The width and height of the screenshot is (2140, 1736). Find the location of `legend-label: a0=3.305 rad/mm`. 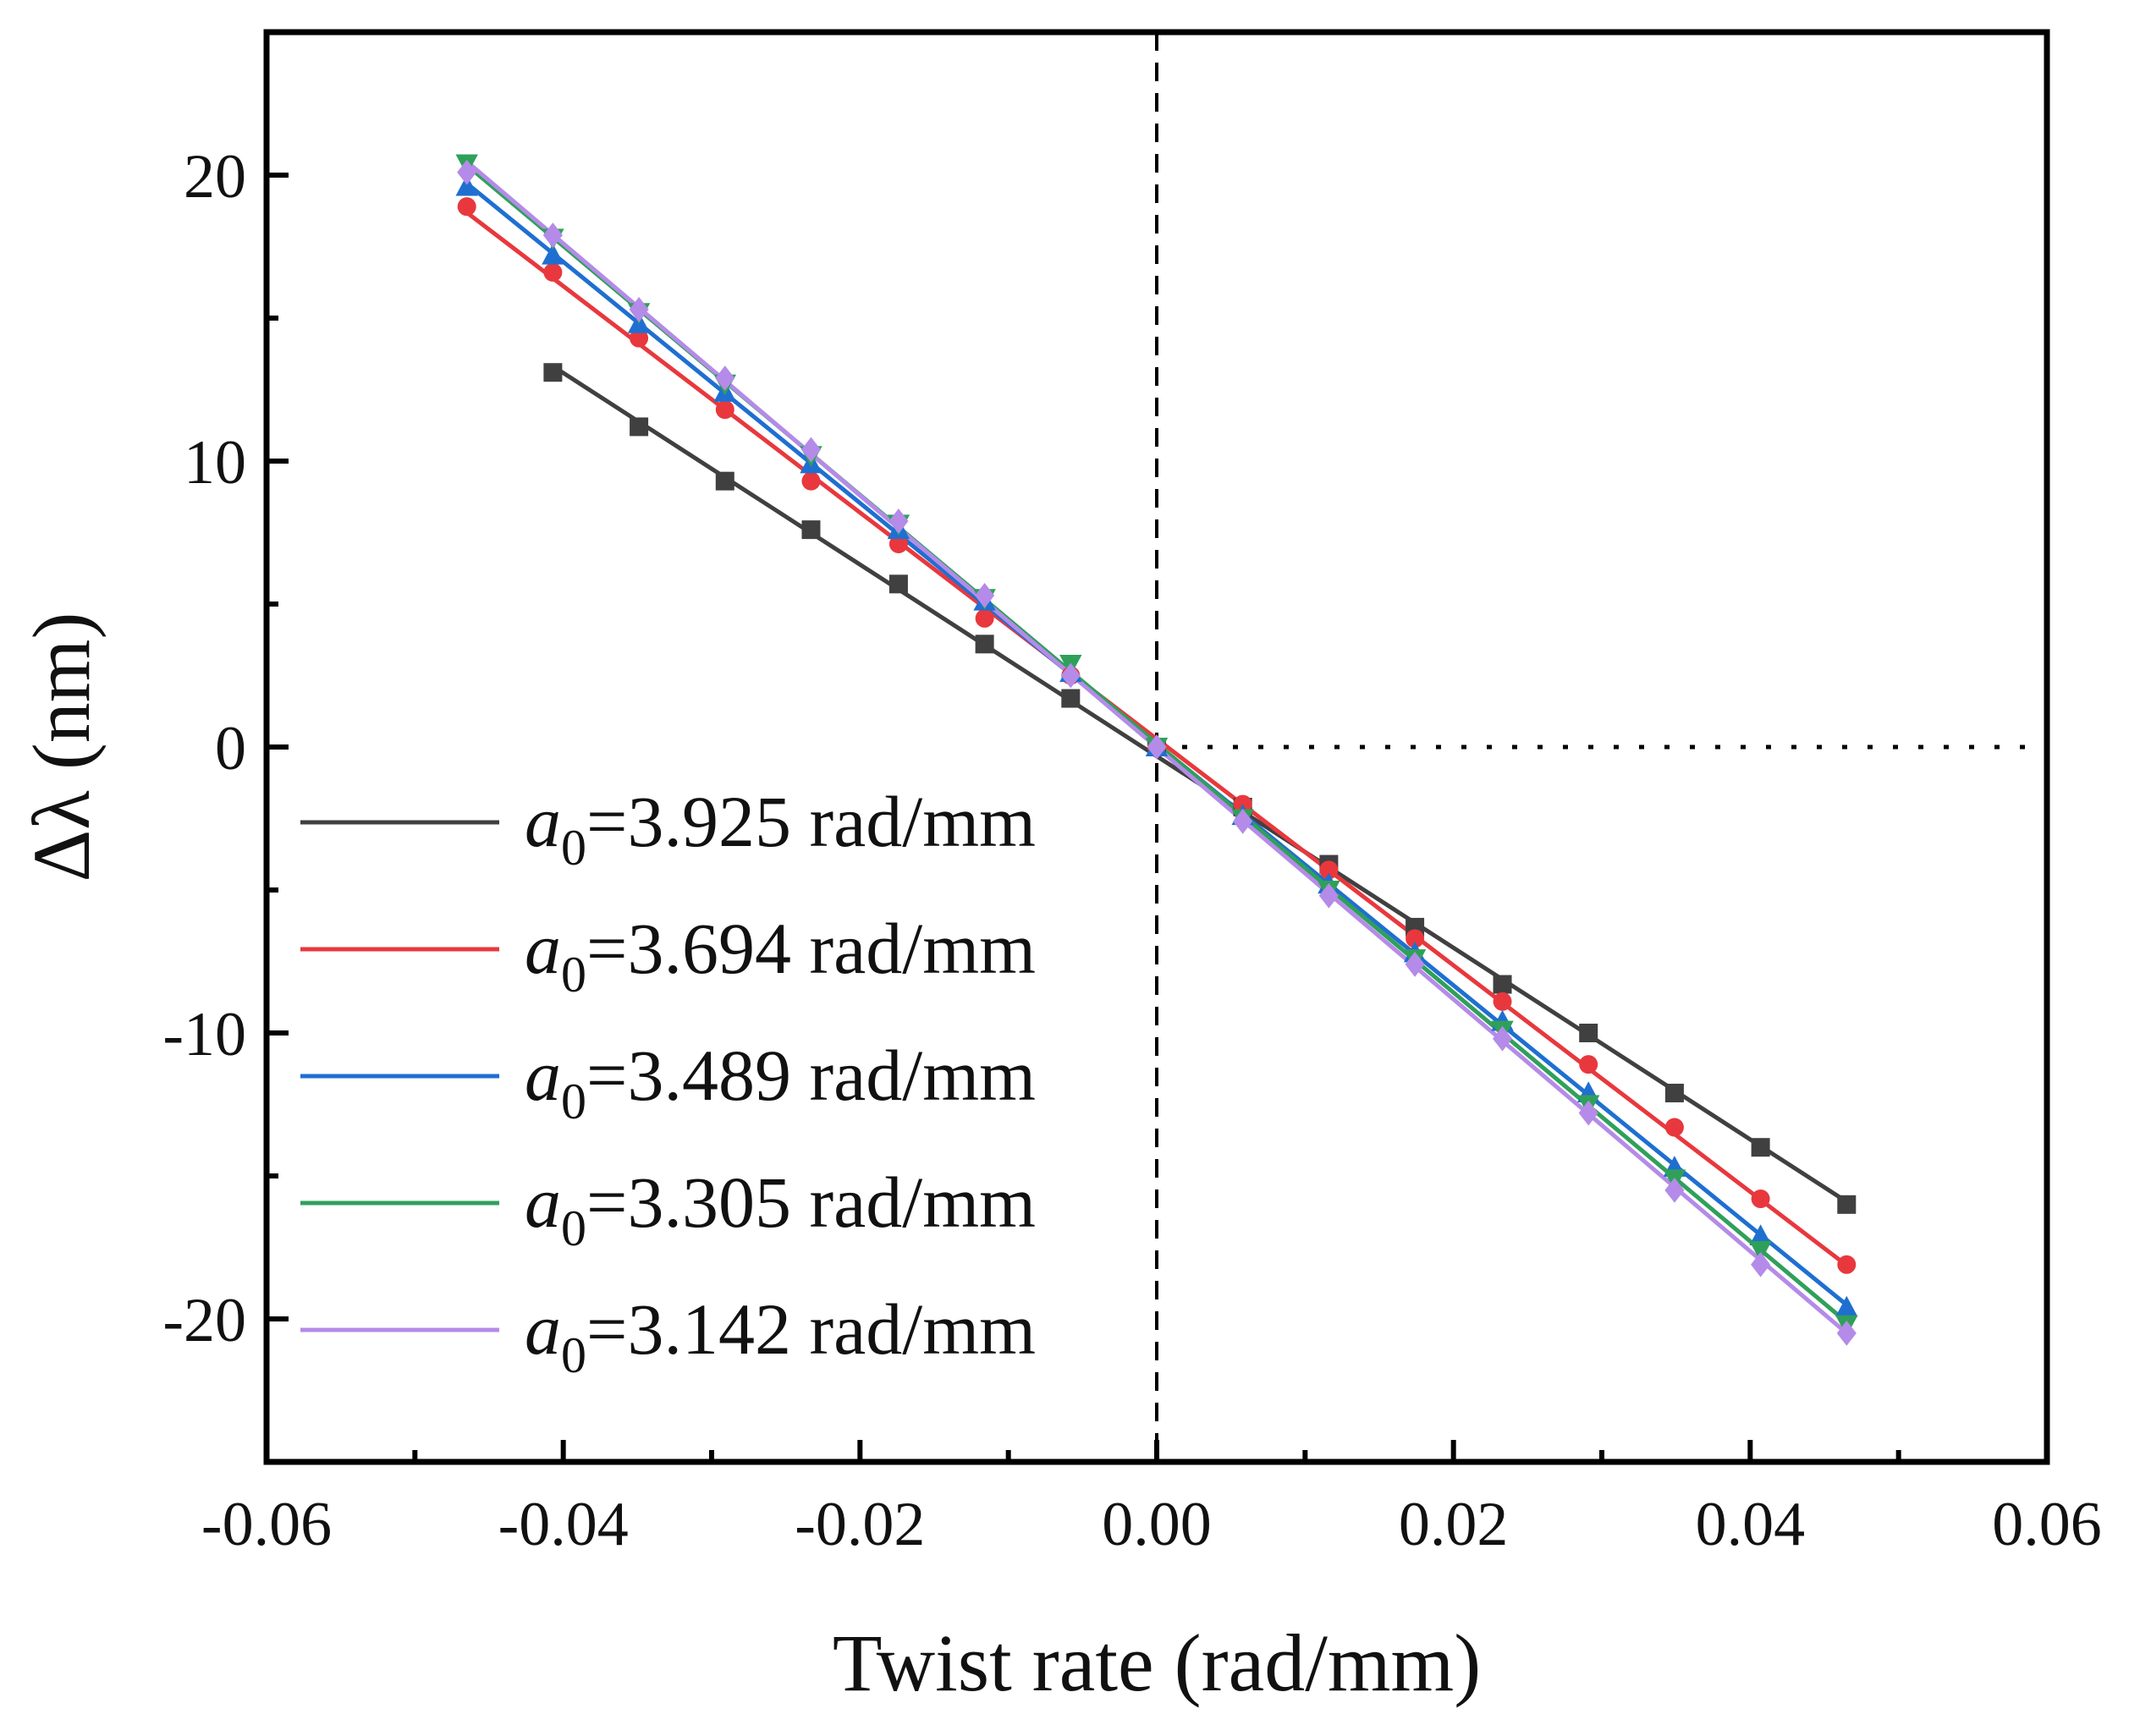

legend-label: a0=3.305 rad/mm is located at coordinates (780, 1209).